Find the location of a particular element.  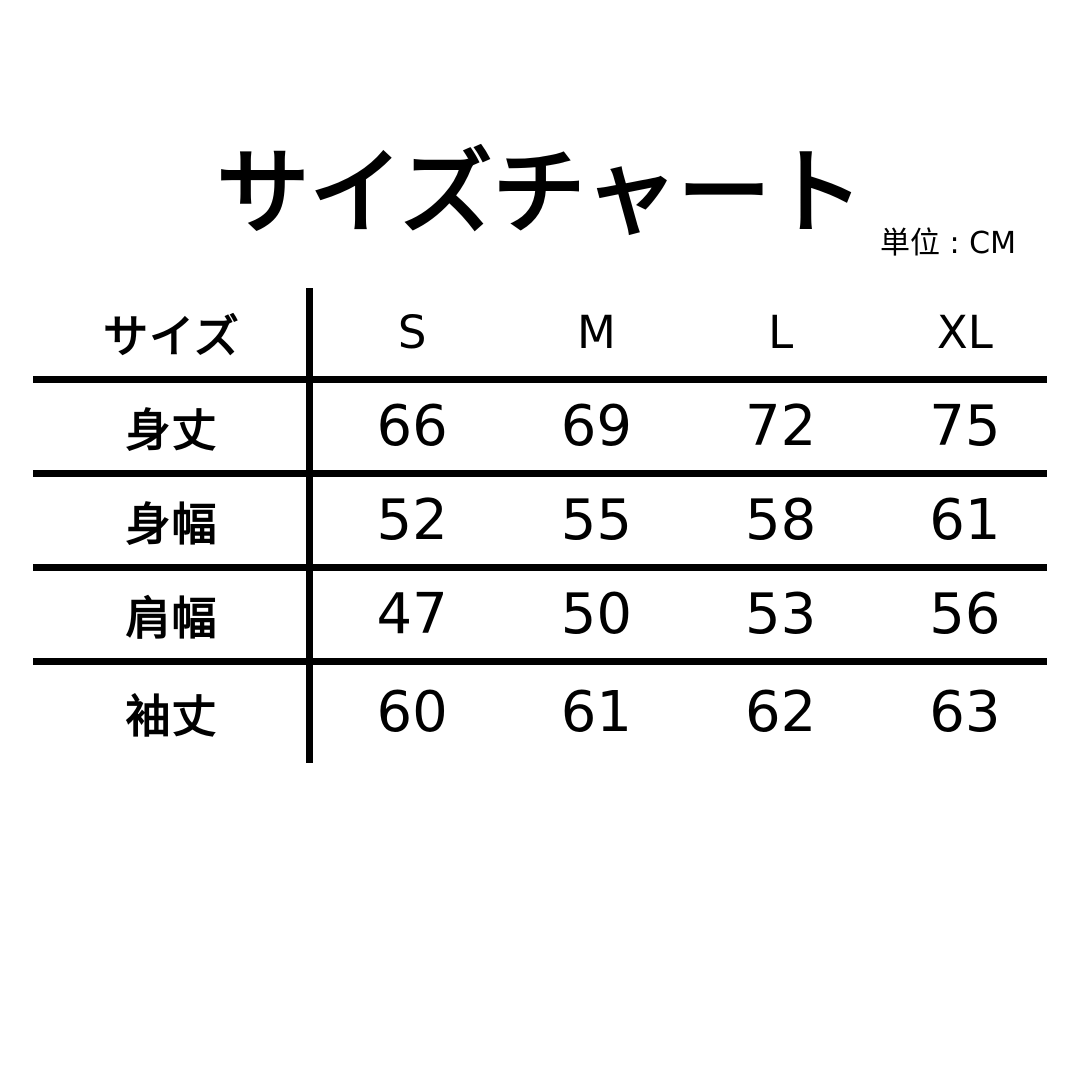

vertical-divider-line is located at coordinates (309, 525).